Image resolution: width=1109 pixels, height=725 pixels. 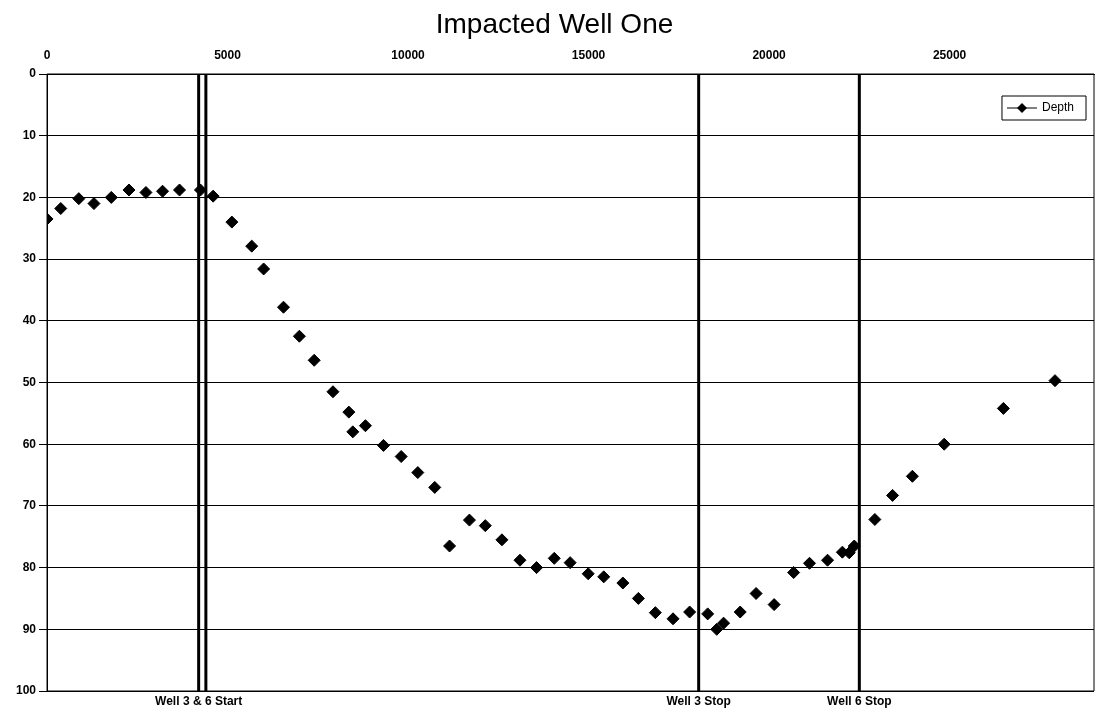 I want to click on x-tick-label: 5000, so click(x=228, y=55).